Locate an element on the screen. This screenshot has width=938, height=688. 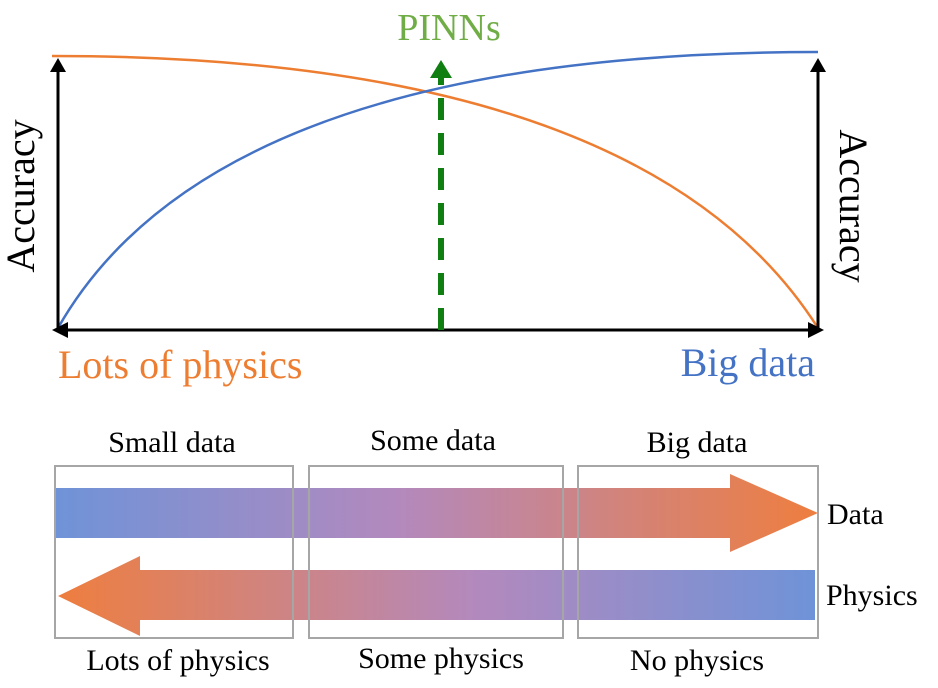
regime-bottom-label-lots-of-physics: Lots of physics is located at coordinates (177, 660).